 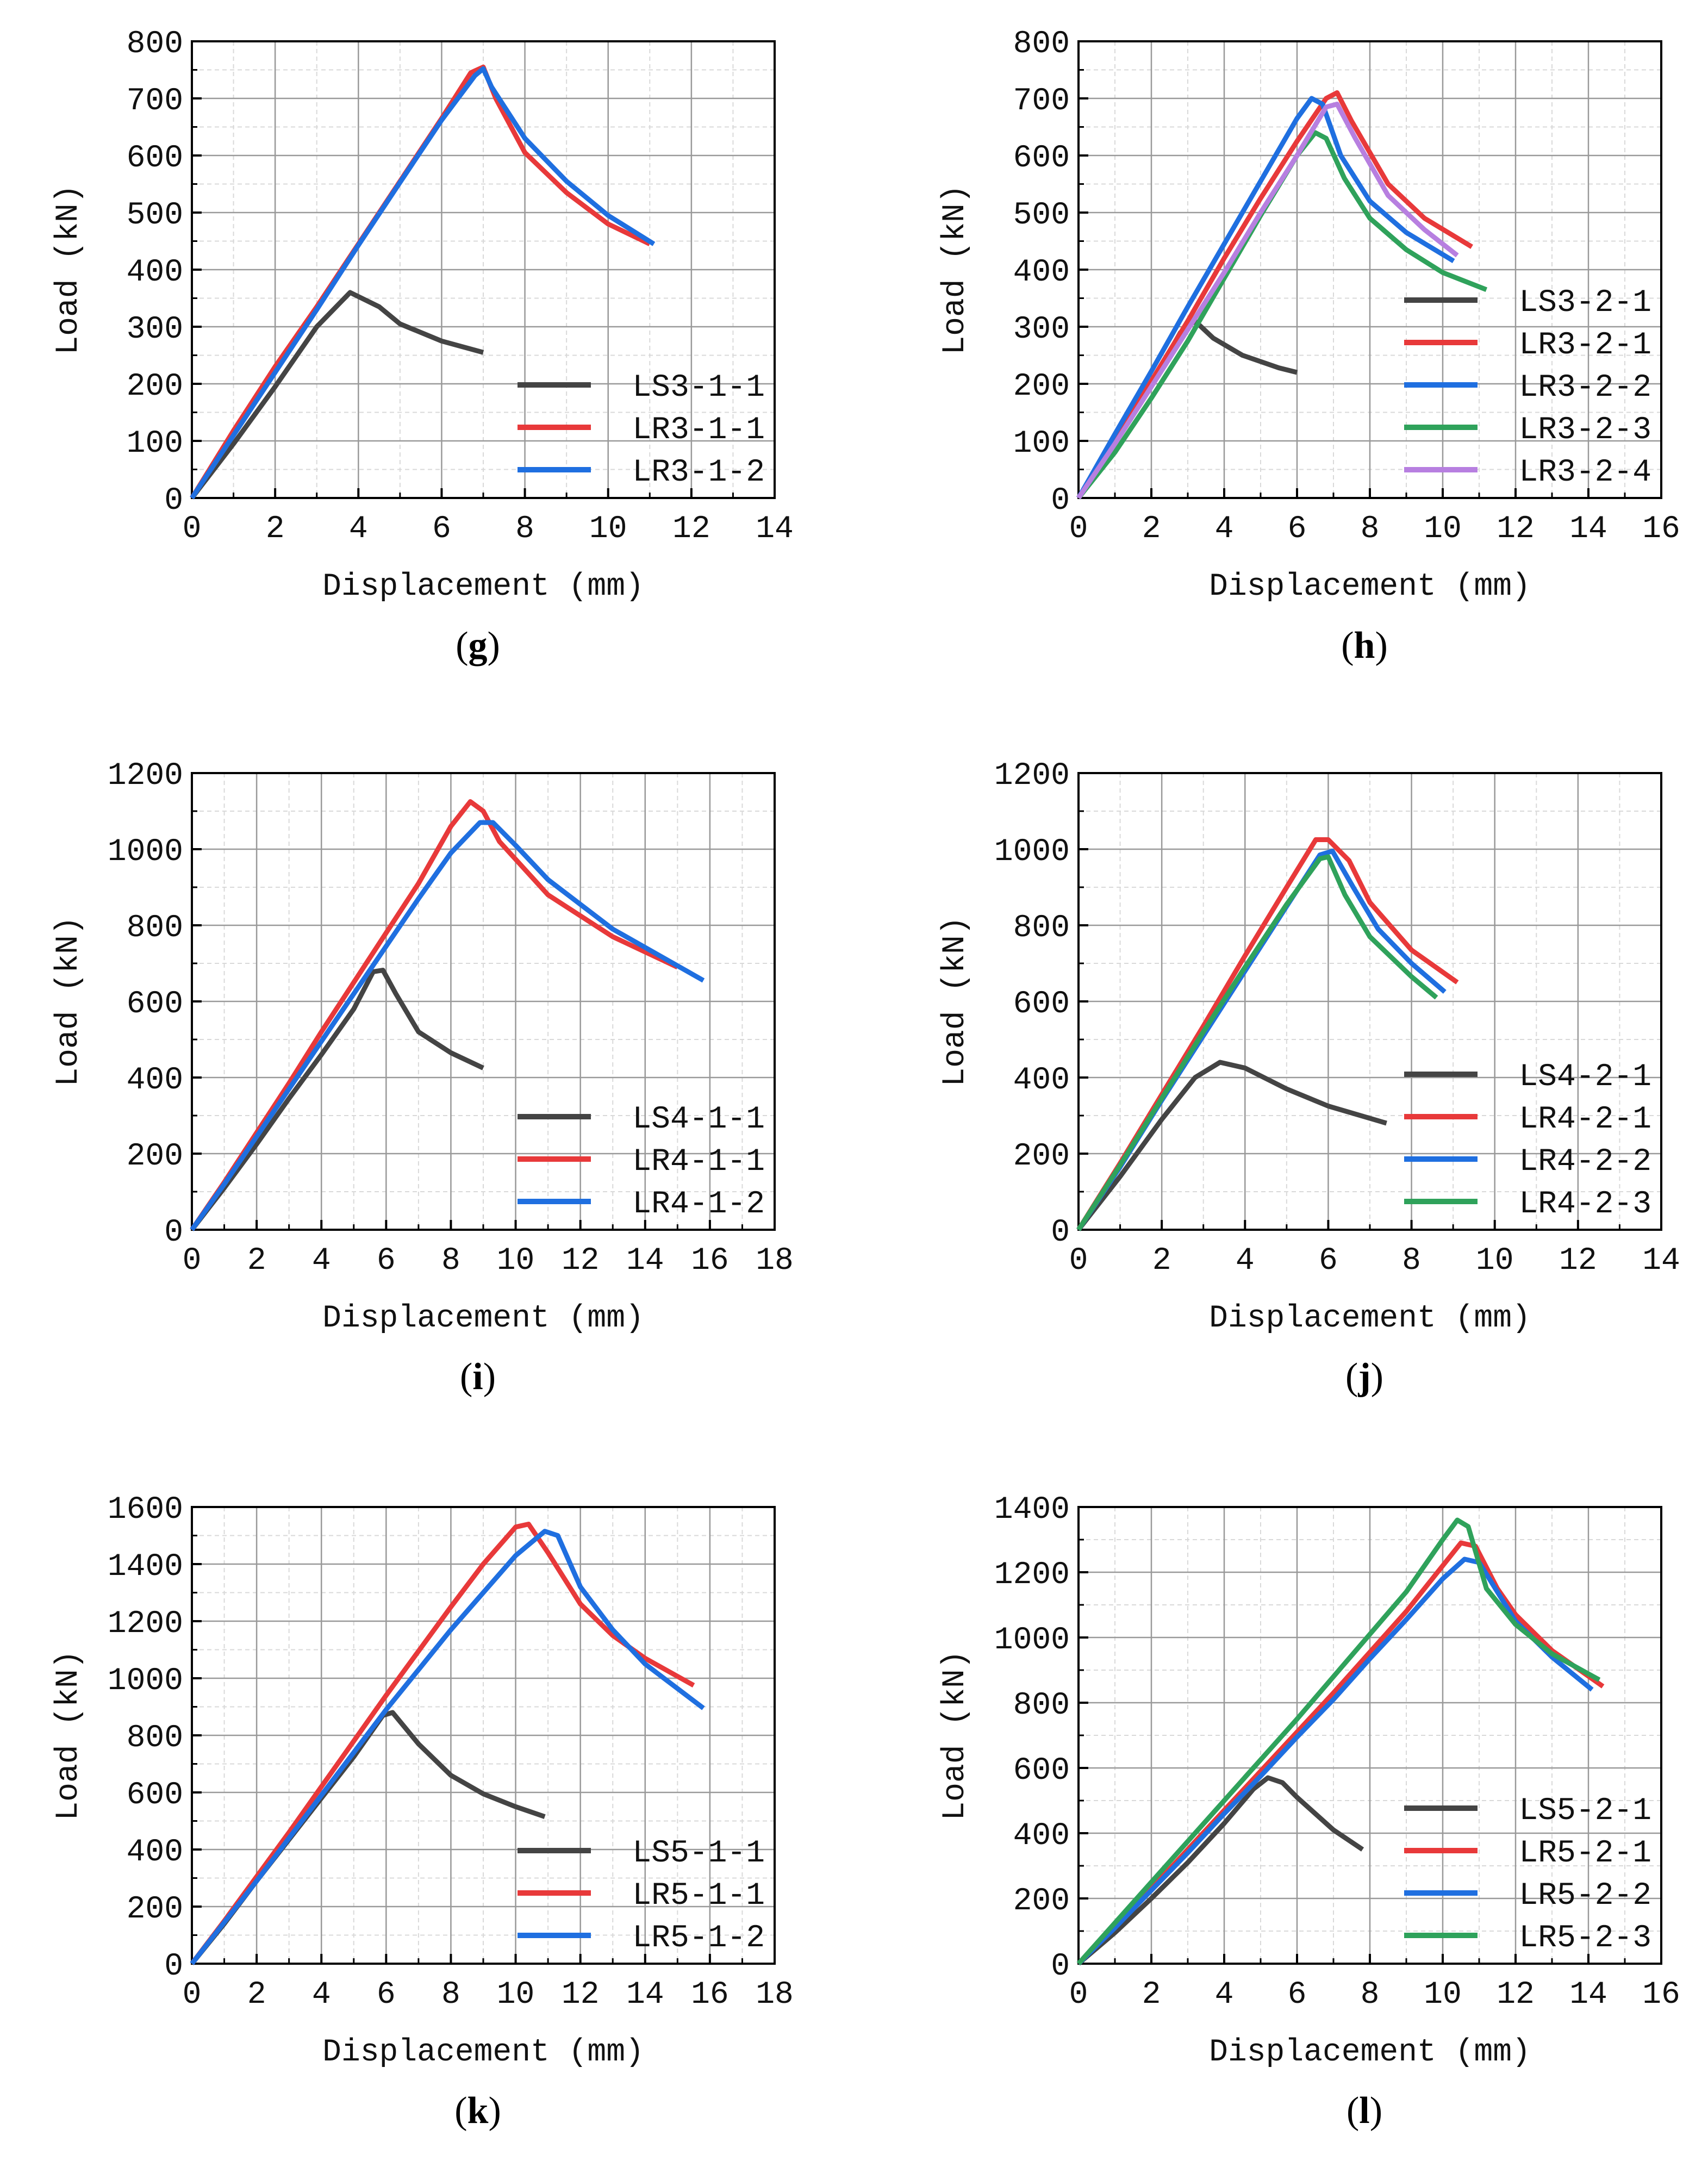 What do you see at coordinates (1585, 303) in the screenshot?
I see `legend-label-LS3-2-1: LS3-2-1` at bounding box center [1585, 303].